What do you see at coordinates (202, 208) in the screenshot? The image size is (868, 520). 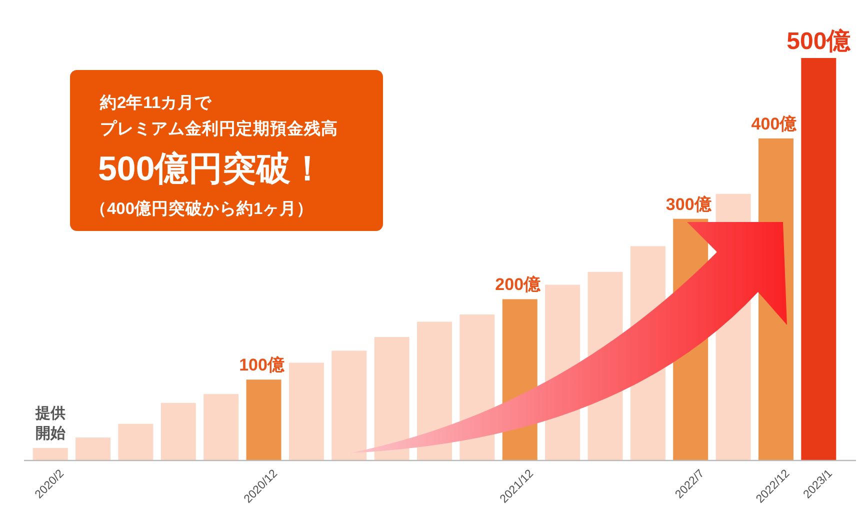 I see `text: （400億円突破から約1ヶ月）` at bounding box center [202, 208].